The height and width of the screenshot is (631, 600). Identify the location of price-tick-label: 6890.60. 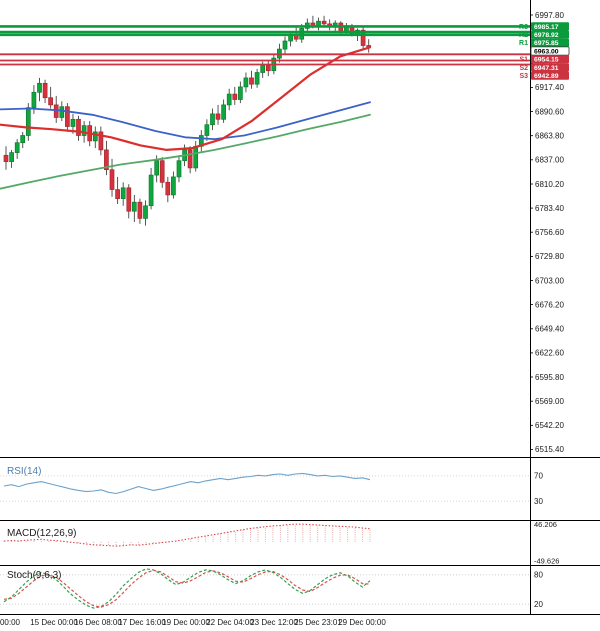
(549, 111).